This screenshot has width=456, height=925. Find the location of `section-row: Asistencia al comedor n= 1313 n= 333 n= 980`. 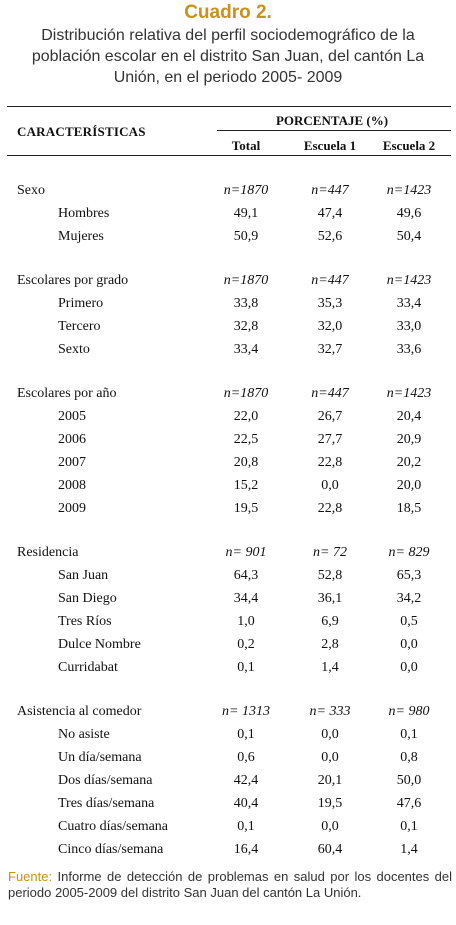

section-row: Asistencia al comedor n= 1313 n= 333 n= 980 is located at coordinates (229, 714).